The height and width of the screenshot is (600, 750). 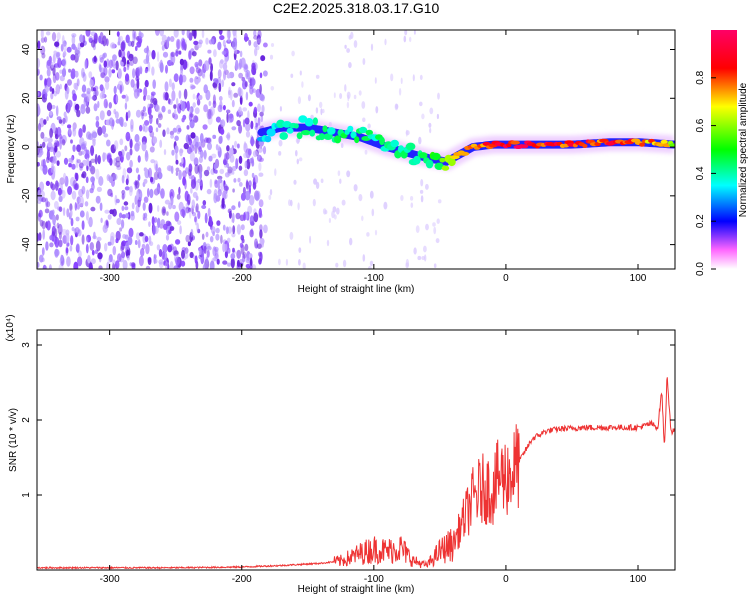 What do you see at coordinates (356, 8) in the screenshot?
I see `figure-title: C2E2.2025.318.03.17.G10` at bounding box center [356, 8].